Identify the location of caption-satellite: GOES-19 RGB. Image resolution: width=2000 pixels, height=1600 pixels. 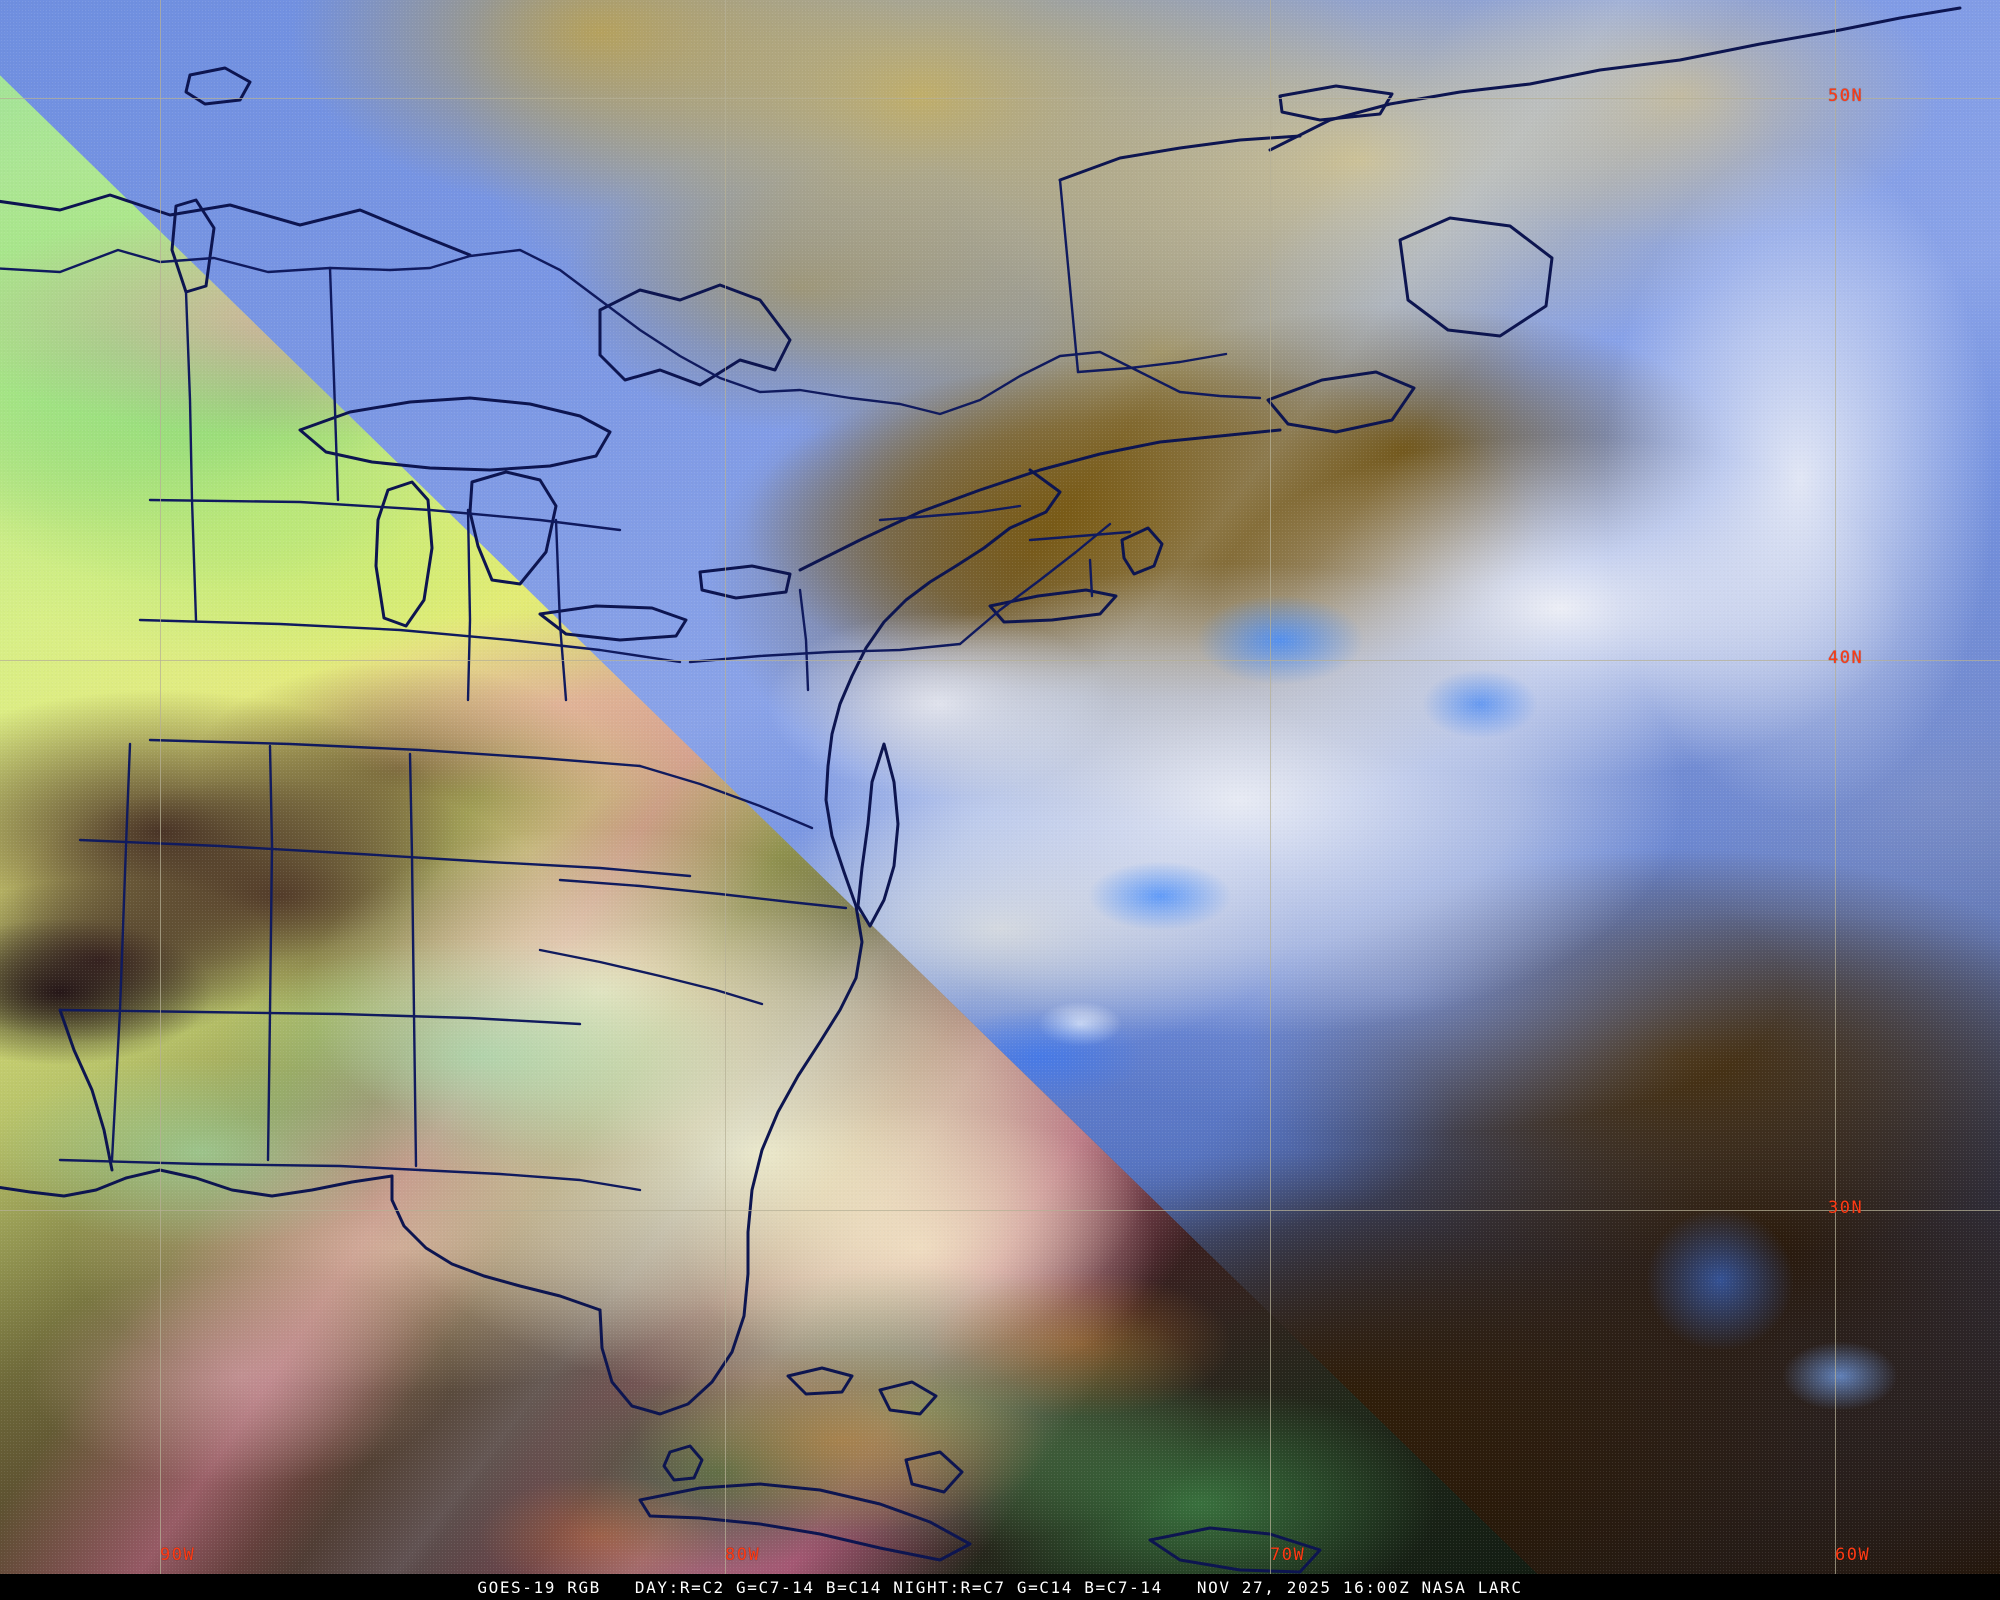
(539, 1587).